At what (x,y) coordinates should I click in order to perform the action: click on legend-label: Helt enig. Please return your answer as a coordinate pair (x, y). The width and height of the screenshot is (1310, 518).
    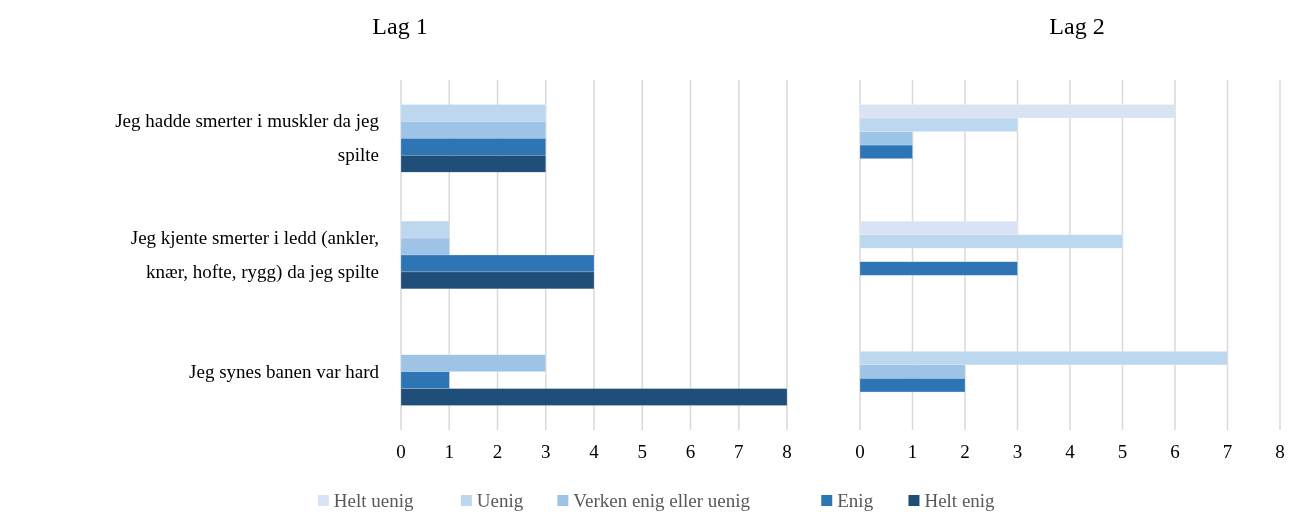
    Looking at the image, I should click on (960, 500).